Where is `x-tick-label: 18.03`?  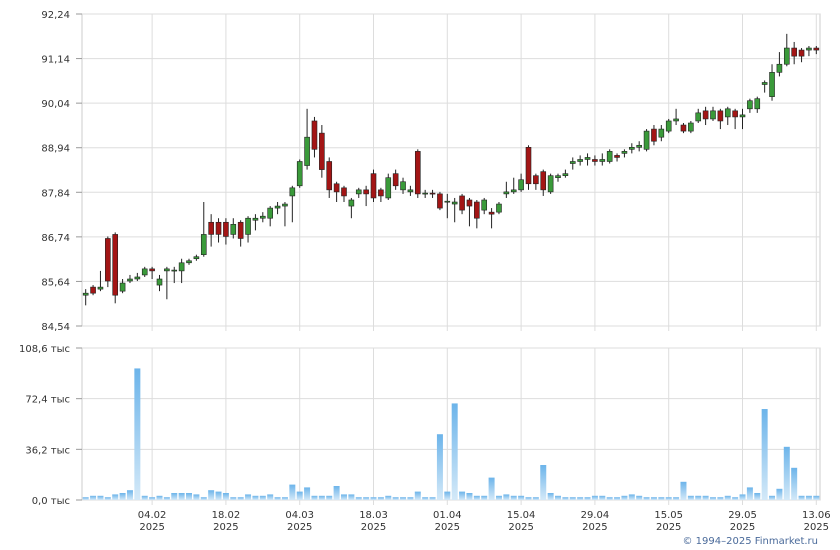 x-tick-label: 18.03 is located at coordinates (373, 515).